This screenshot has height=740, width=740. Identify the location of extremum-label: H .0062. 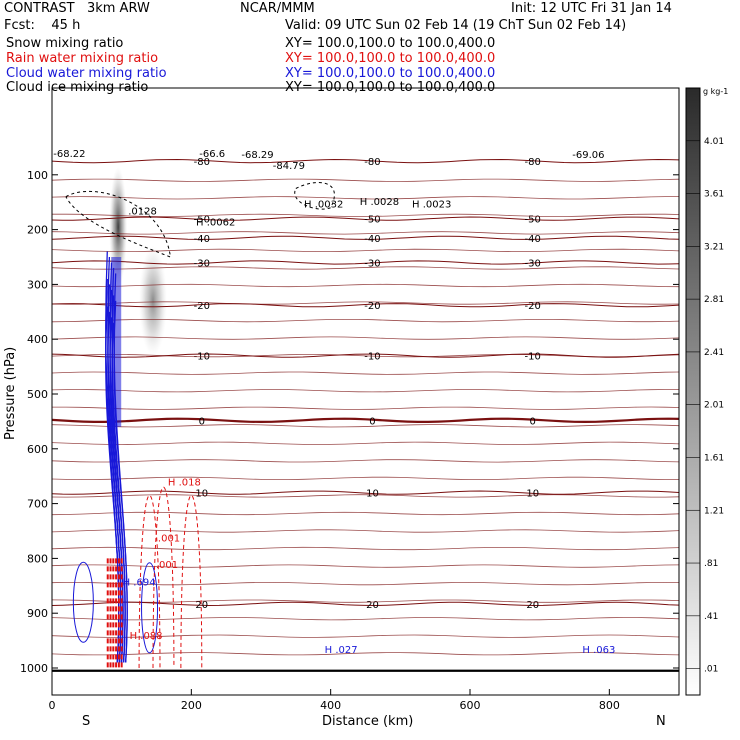
(215, 222).